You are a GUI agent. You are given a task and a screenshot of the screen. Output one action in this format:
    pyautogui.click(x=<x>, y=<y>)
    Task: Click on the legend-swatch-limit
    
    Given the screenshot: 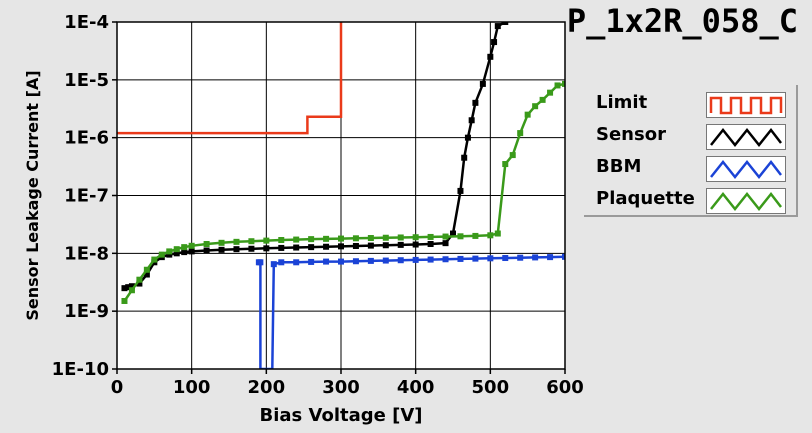 What is the action you would take?
    pyautogui.click(x=746, y=105)
    